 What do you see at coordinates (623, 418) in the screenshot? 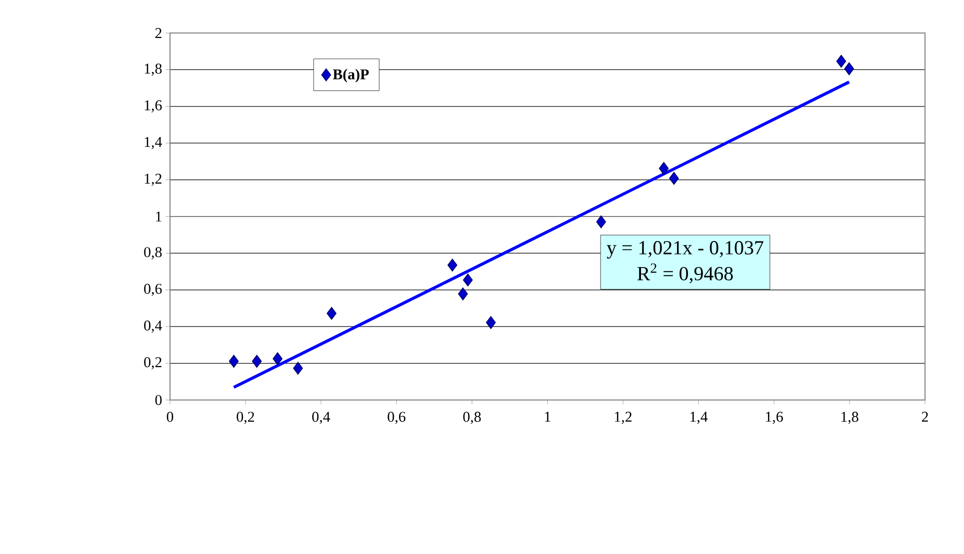
I see `x-tick-label: 1,2` at bounding box center [623, 418].